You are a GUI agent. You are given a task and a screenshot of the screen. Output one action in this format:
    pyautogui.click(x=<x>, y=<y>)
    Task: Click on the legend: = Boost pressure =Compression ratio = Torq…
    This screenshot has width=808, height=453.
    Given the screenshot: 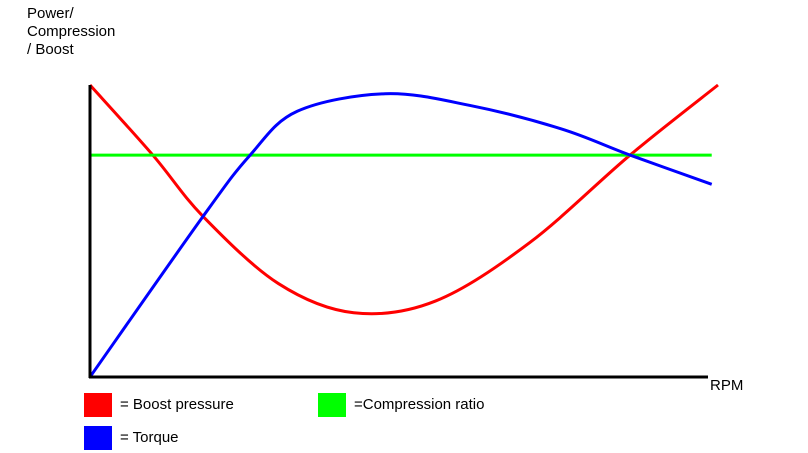 What is the action you would take?
    pyautogui.click(x=284, y=421)
    